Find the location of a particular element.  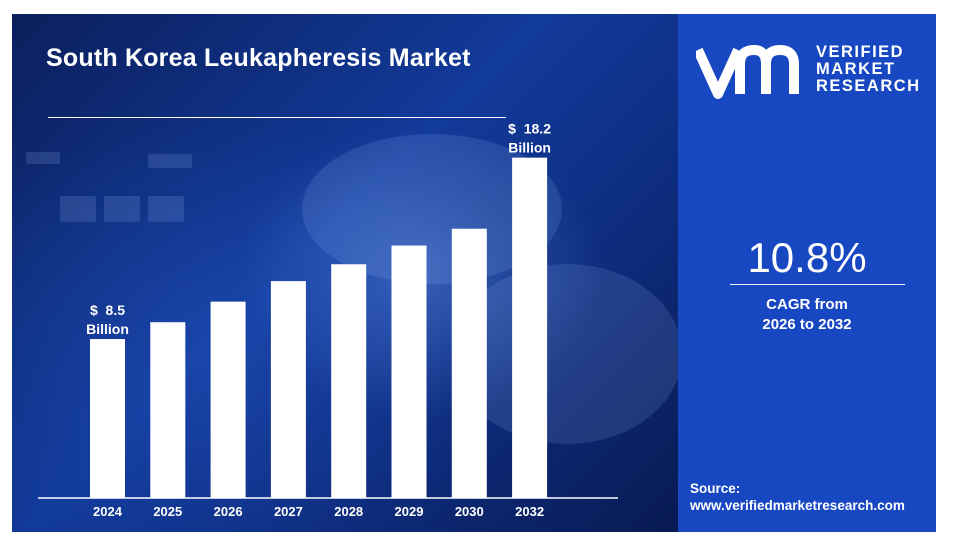

brand-logo: VERIFIED MARKET RESEARCH ® is located at coordinates (819, 77).